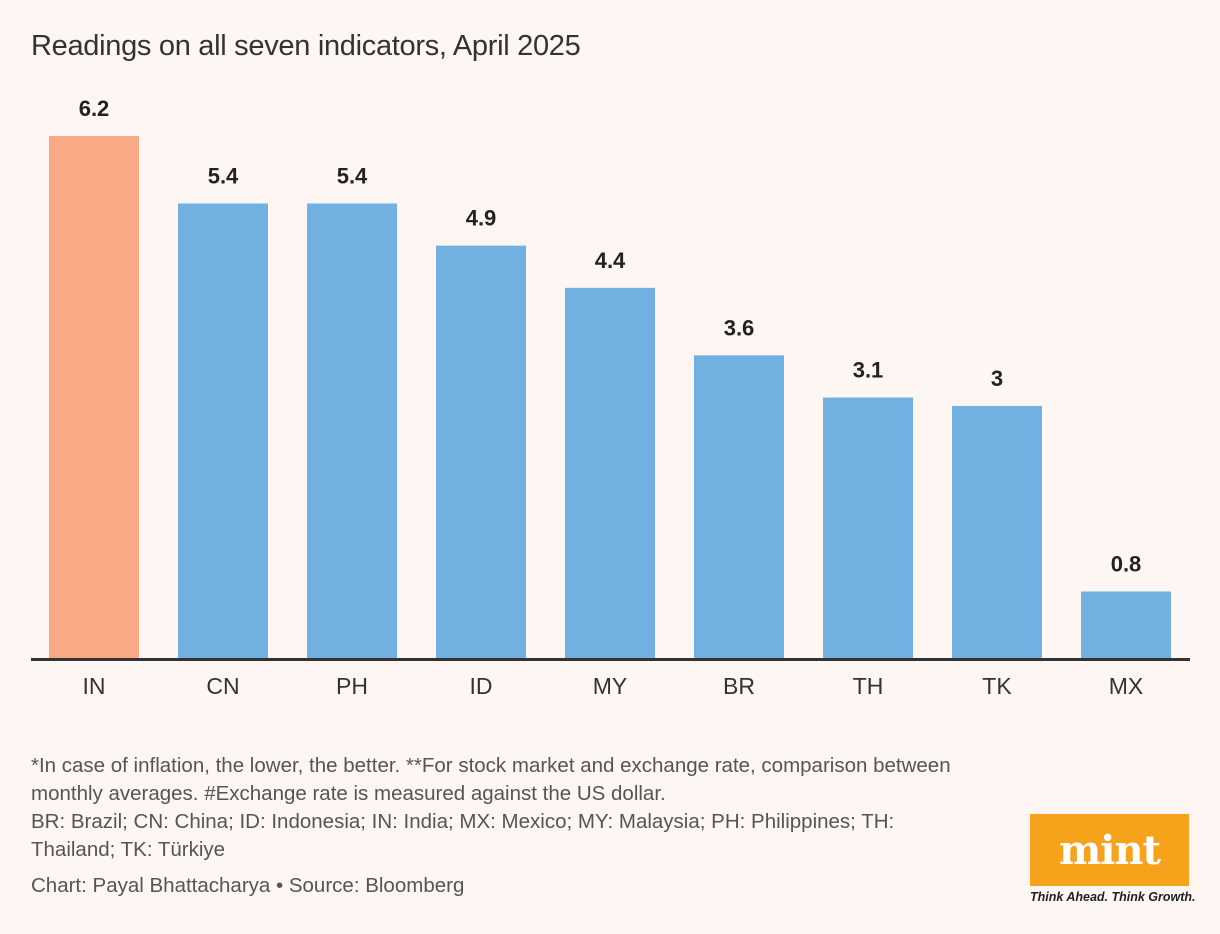 This screenshot has width=1220, height=934. I want to click on data-label-th: 3.1, so click(868, 370).